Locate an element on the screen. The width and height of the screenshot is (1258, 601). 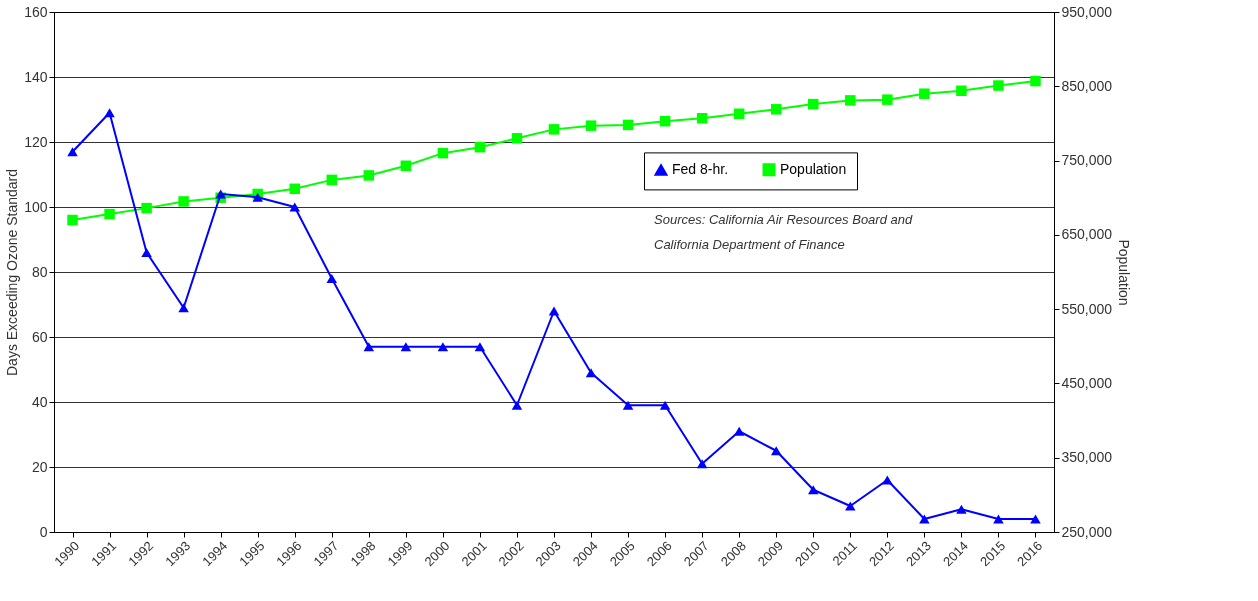
annotation: California Department of Finance is located at coordinates (749, 244).